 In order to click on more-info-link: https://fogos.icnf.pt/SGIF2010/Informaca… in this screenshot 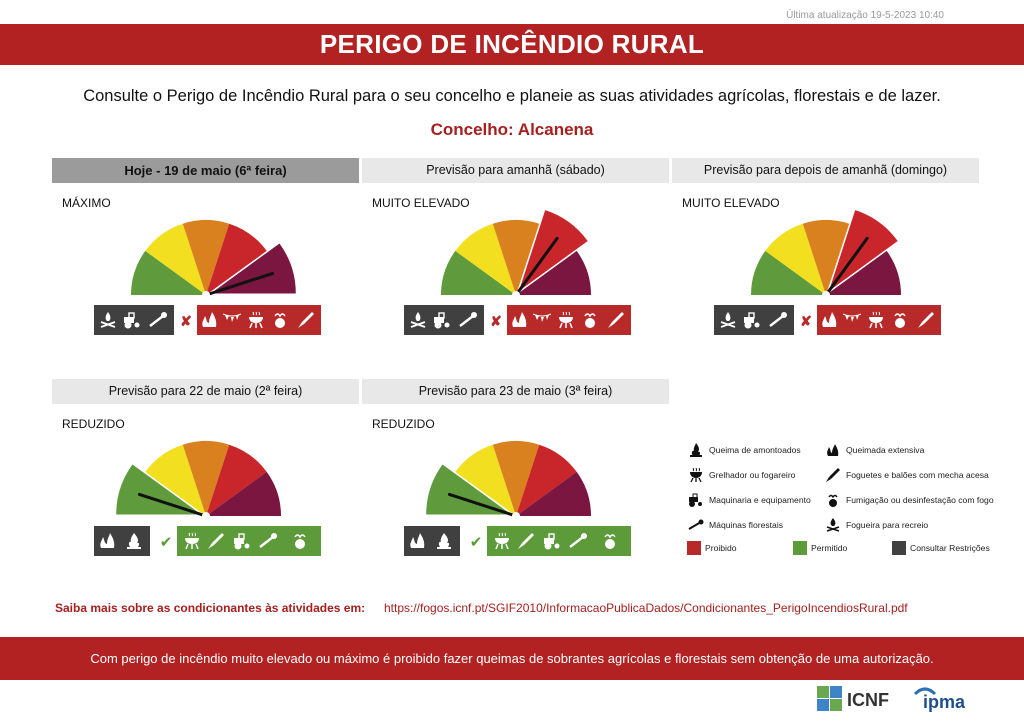, I will do `click(646, 608)`.